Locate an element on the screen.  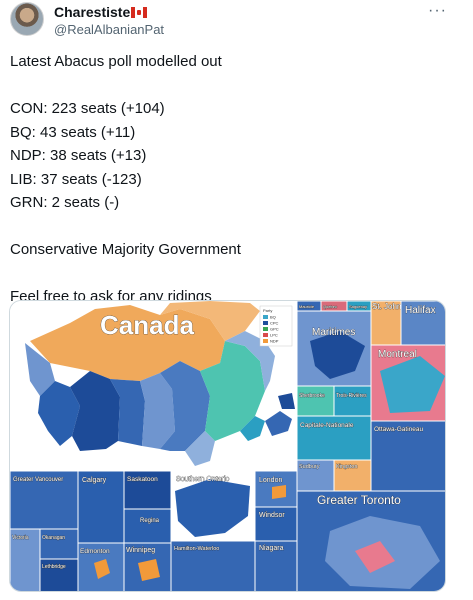
quebec-south-region is located at coordinates (252, 428).